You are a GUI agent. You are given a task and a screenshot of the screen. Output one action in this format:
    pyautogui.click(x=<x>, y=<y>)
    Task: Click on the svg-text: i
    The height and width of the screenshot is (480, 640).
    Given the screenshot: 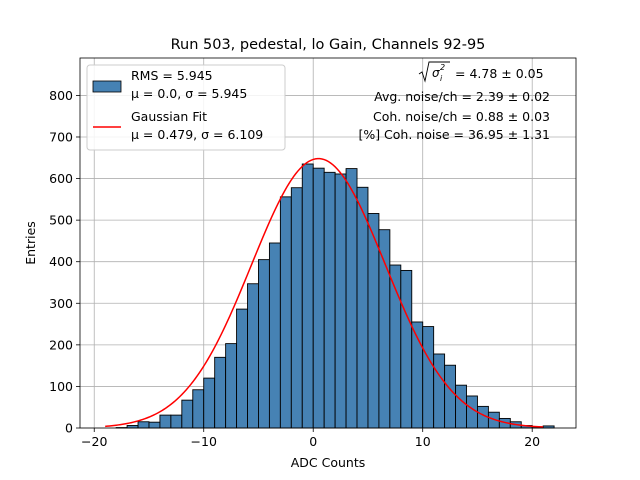 What is the action you would take?
    pyautogui.click(x=441, y=78)
    